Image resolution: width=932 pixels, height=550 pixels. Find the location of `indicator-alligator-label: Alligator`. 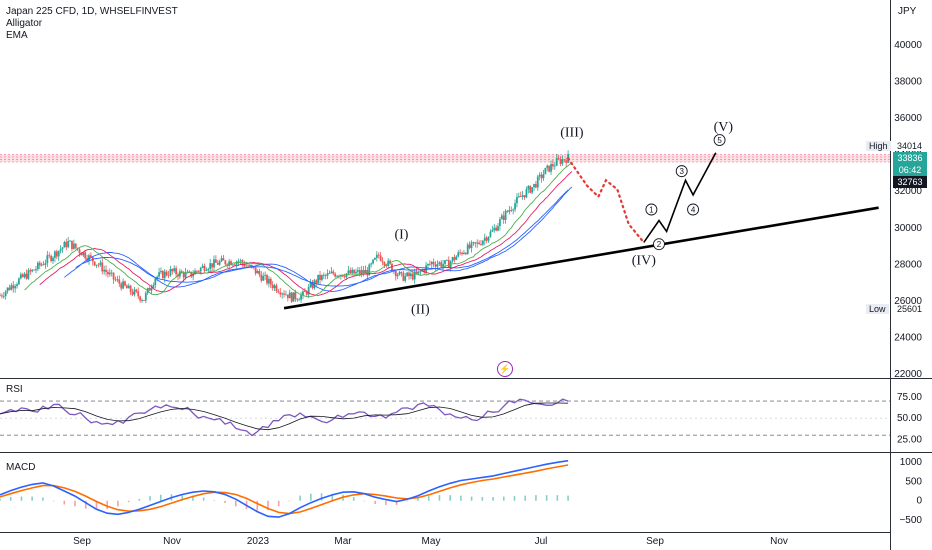

indicator-alligator-label: Alligator is located at coordinates (24, 23).